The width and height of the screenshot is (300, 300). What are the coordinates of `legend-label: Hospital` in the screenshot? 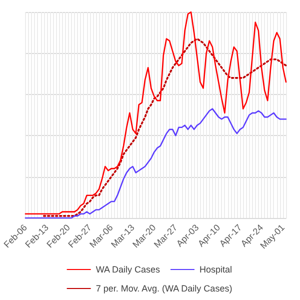 It's located at (215, 269).